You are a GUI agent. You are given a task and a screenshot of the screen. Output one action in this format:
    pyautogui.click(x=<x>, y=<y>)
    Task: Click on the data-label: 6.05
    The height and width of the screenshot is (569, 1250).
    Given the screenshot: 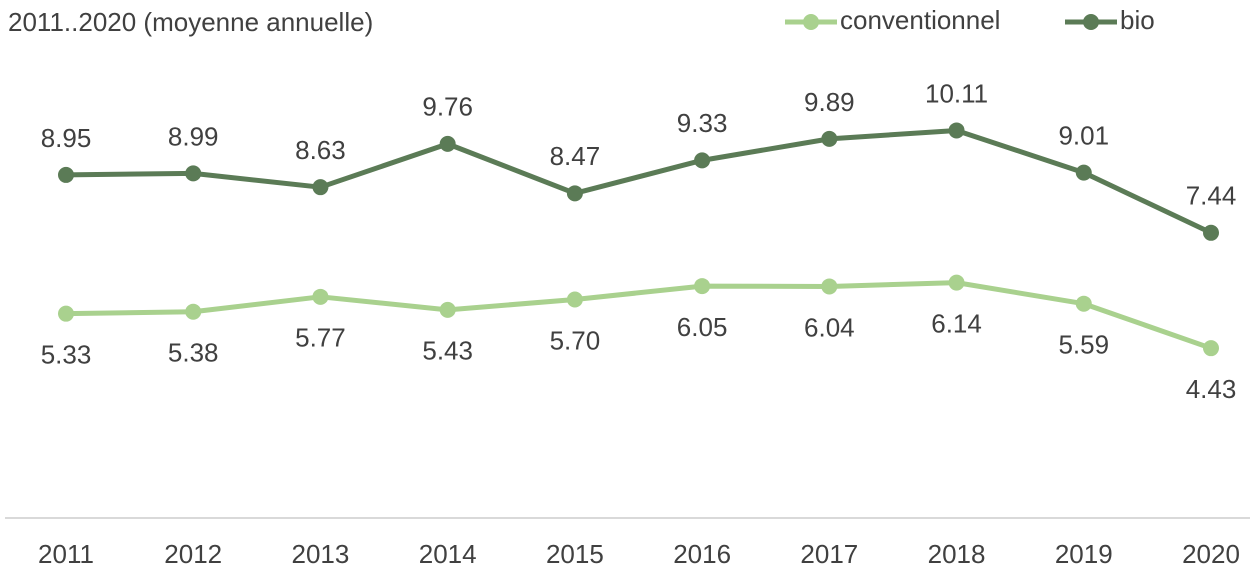 What is the action you would take?
    pyautogui.click(x=702, y=327)
    